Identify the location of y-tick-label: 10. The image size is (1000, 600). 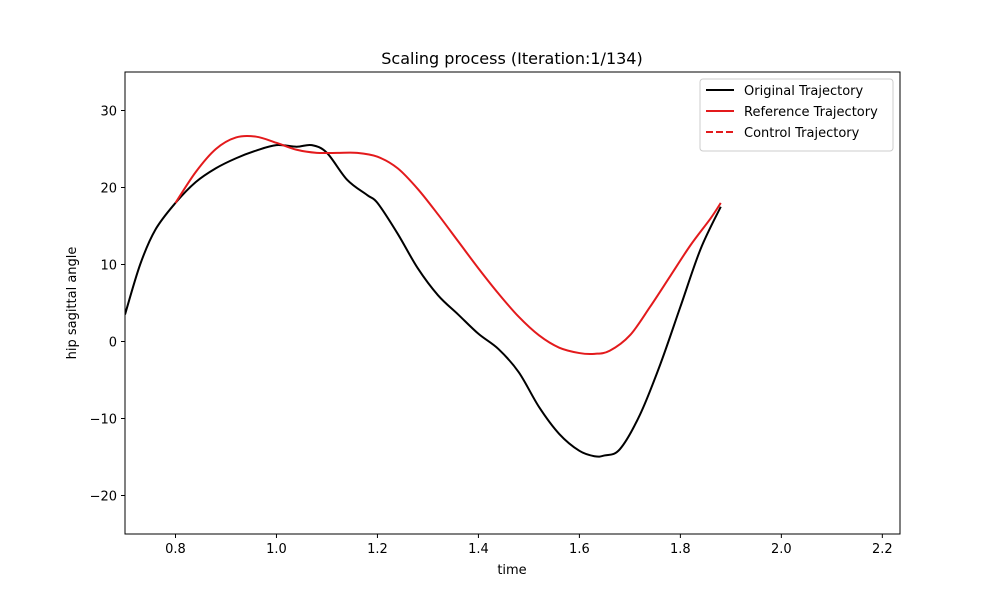
(108, 266).